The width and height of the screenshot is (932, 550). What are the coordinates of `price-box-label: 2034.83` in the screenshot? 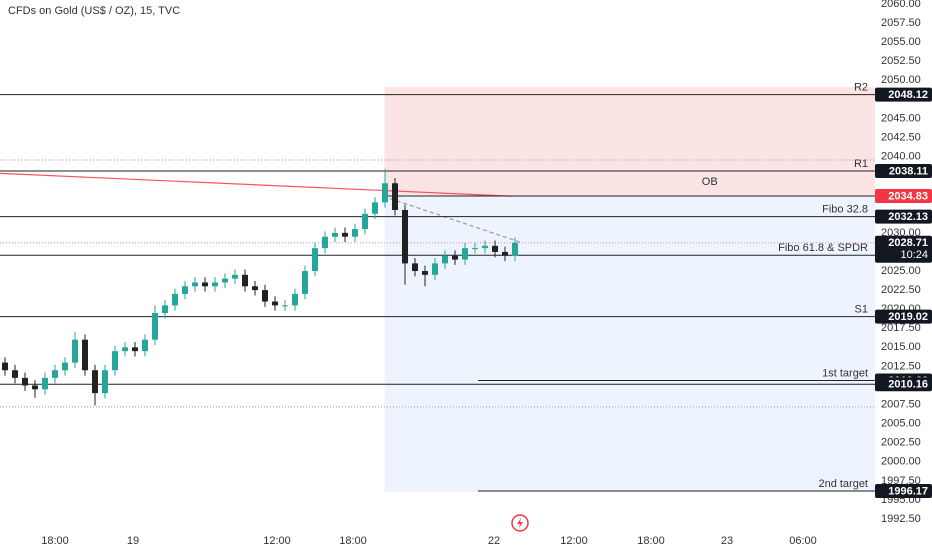 It's located at (908, 196).